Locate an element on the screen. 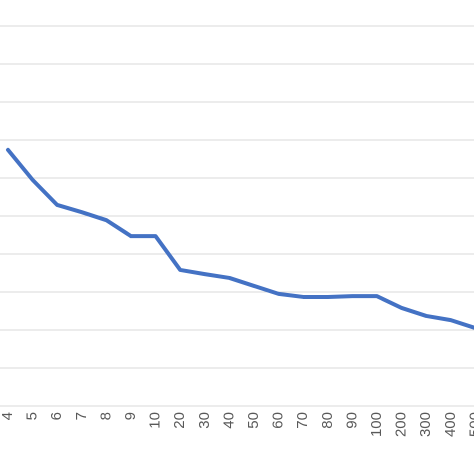 The image size is (474, 474). x-tick-label: 400 is located at coordinates (450, 424).